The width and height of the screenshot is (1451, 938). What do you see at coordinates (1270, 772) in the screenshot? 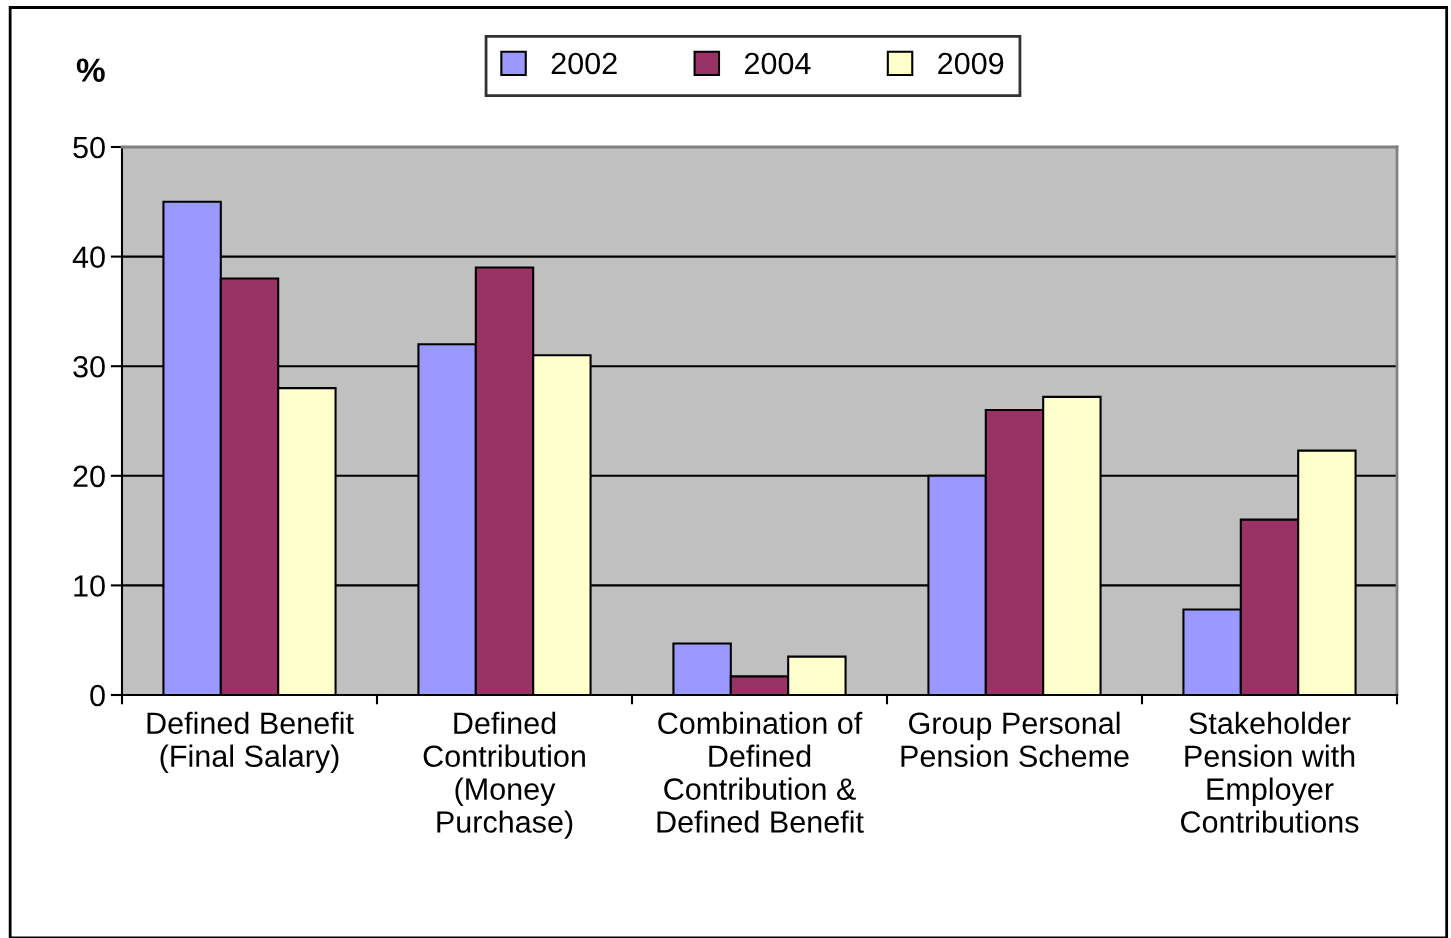
I see `x-tick-label: Stakeholder Pension with Employer Contributions` at bounding box center [1270, 772].